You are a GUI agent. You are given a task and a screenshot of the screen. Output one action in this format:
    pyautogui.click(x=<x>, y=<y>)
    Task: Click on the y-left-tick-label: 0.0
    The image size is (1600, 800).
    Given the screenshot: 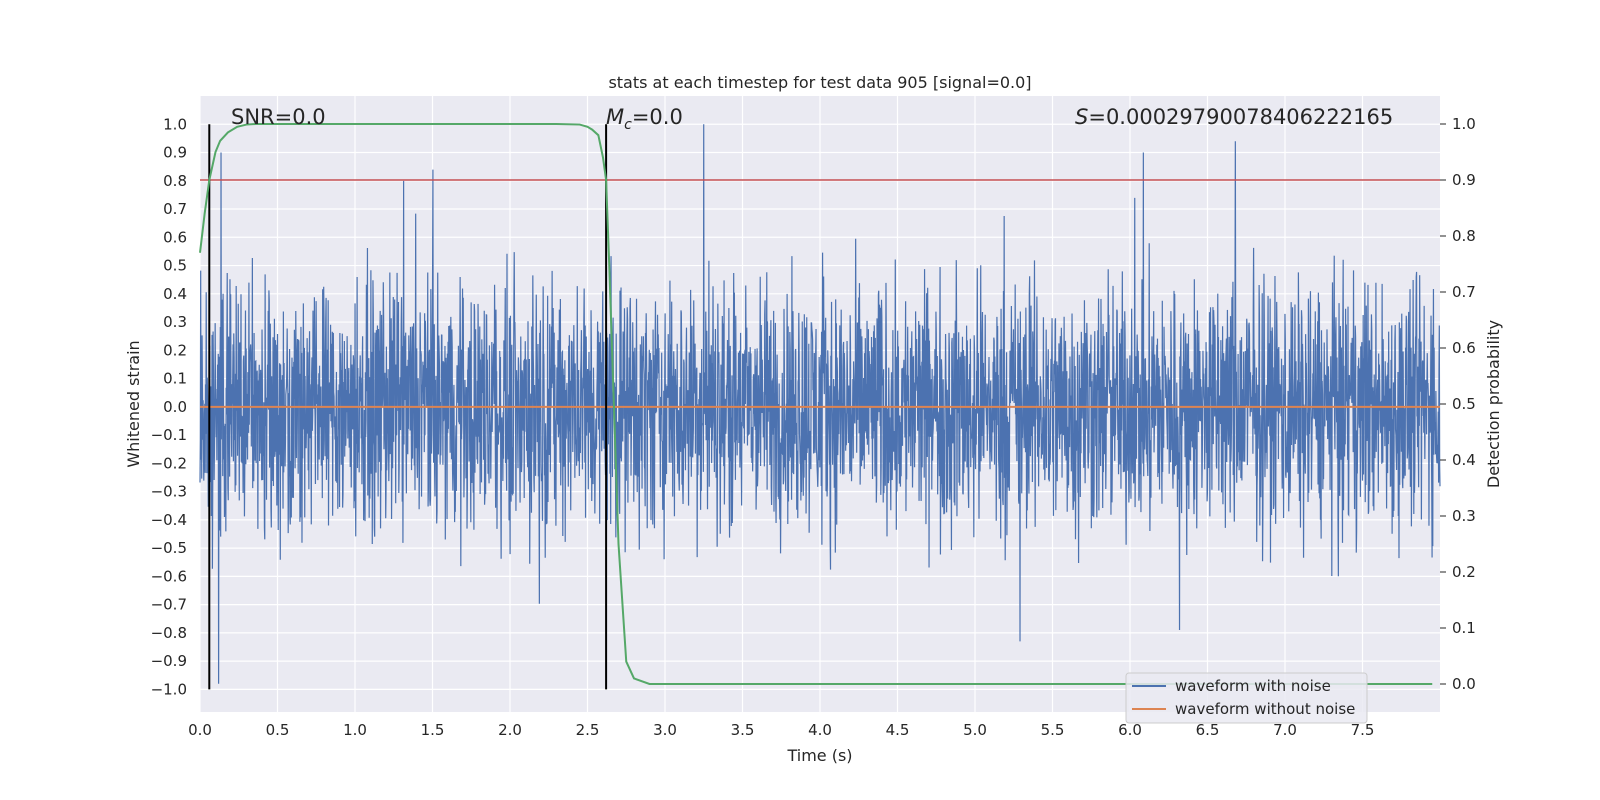 What is the action you would take?
    pyautogui.click(x=175, y=407)
    